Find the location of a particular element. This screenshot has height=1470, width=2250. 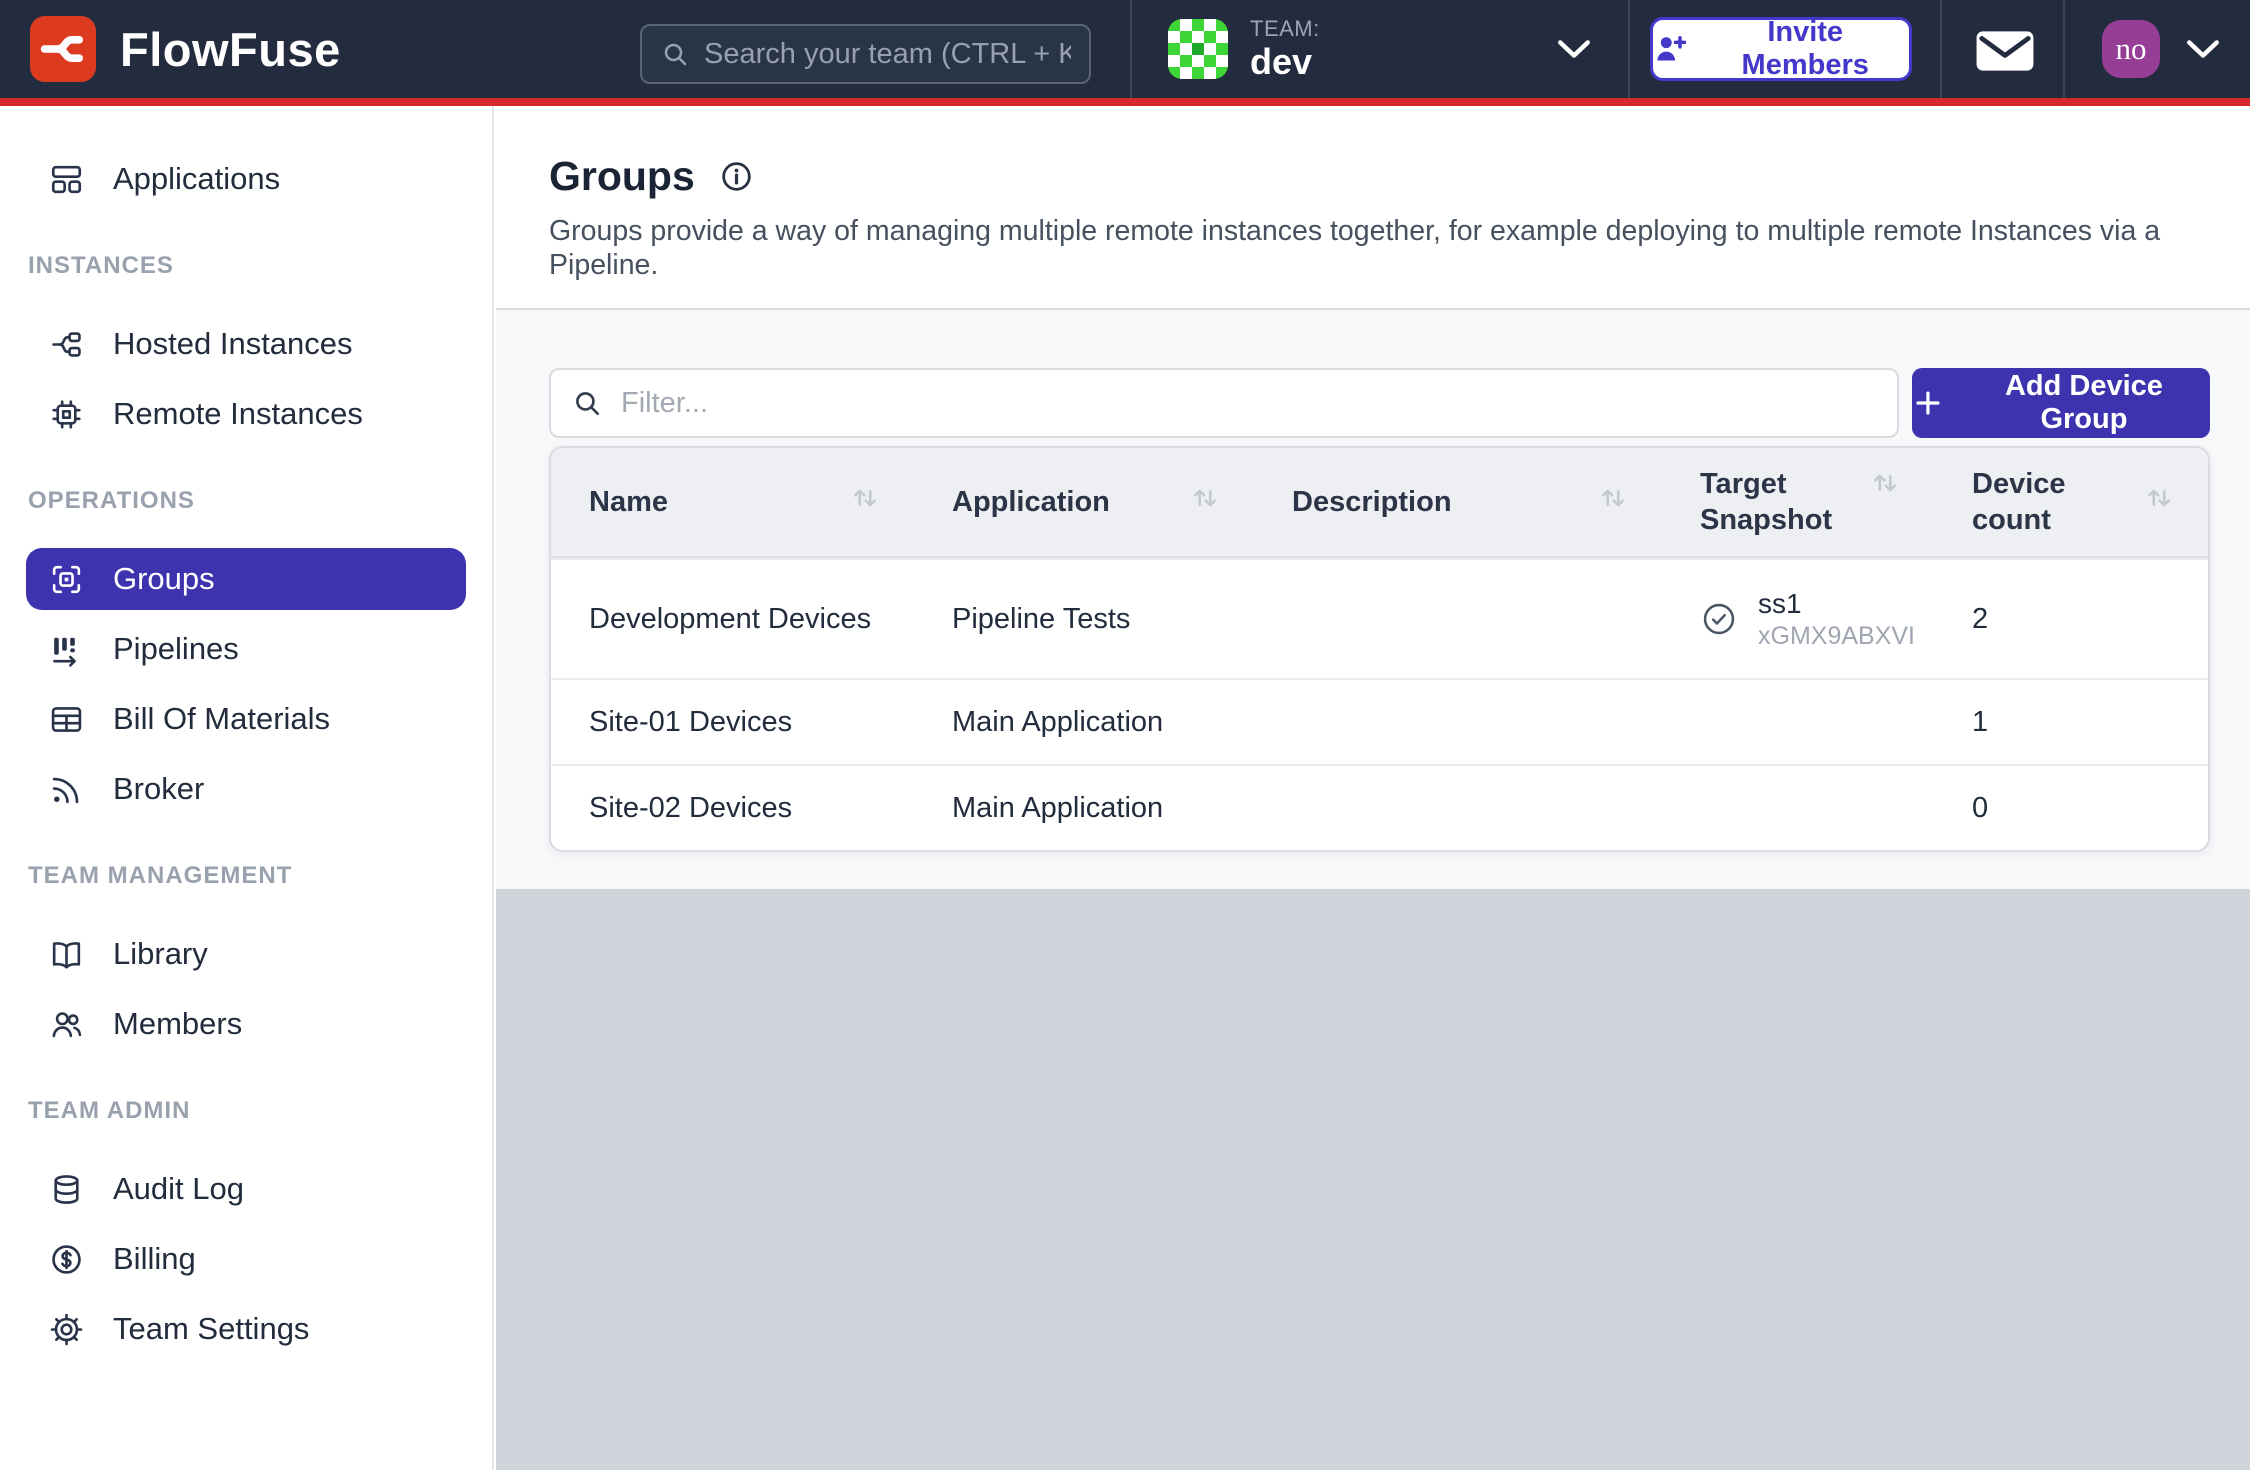

sidebar-item-label: Pipelines is located at coordinates (176, 648).